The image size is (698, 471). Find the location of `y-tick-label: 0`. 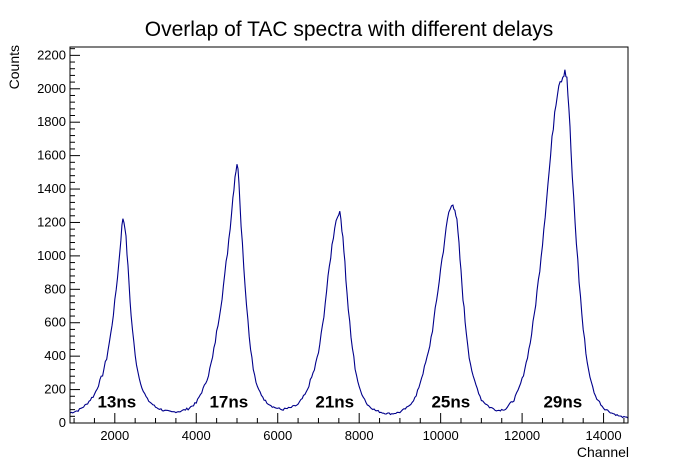

y-tick-label: 0 is located at coordinates (62, 422).